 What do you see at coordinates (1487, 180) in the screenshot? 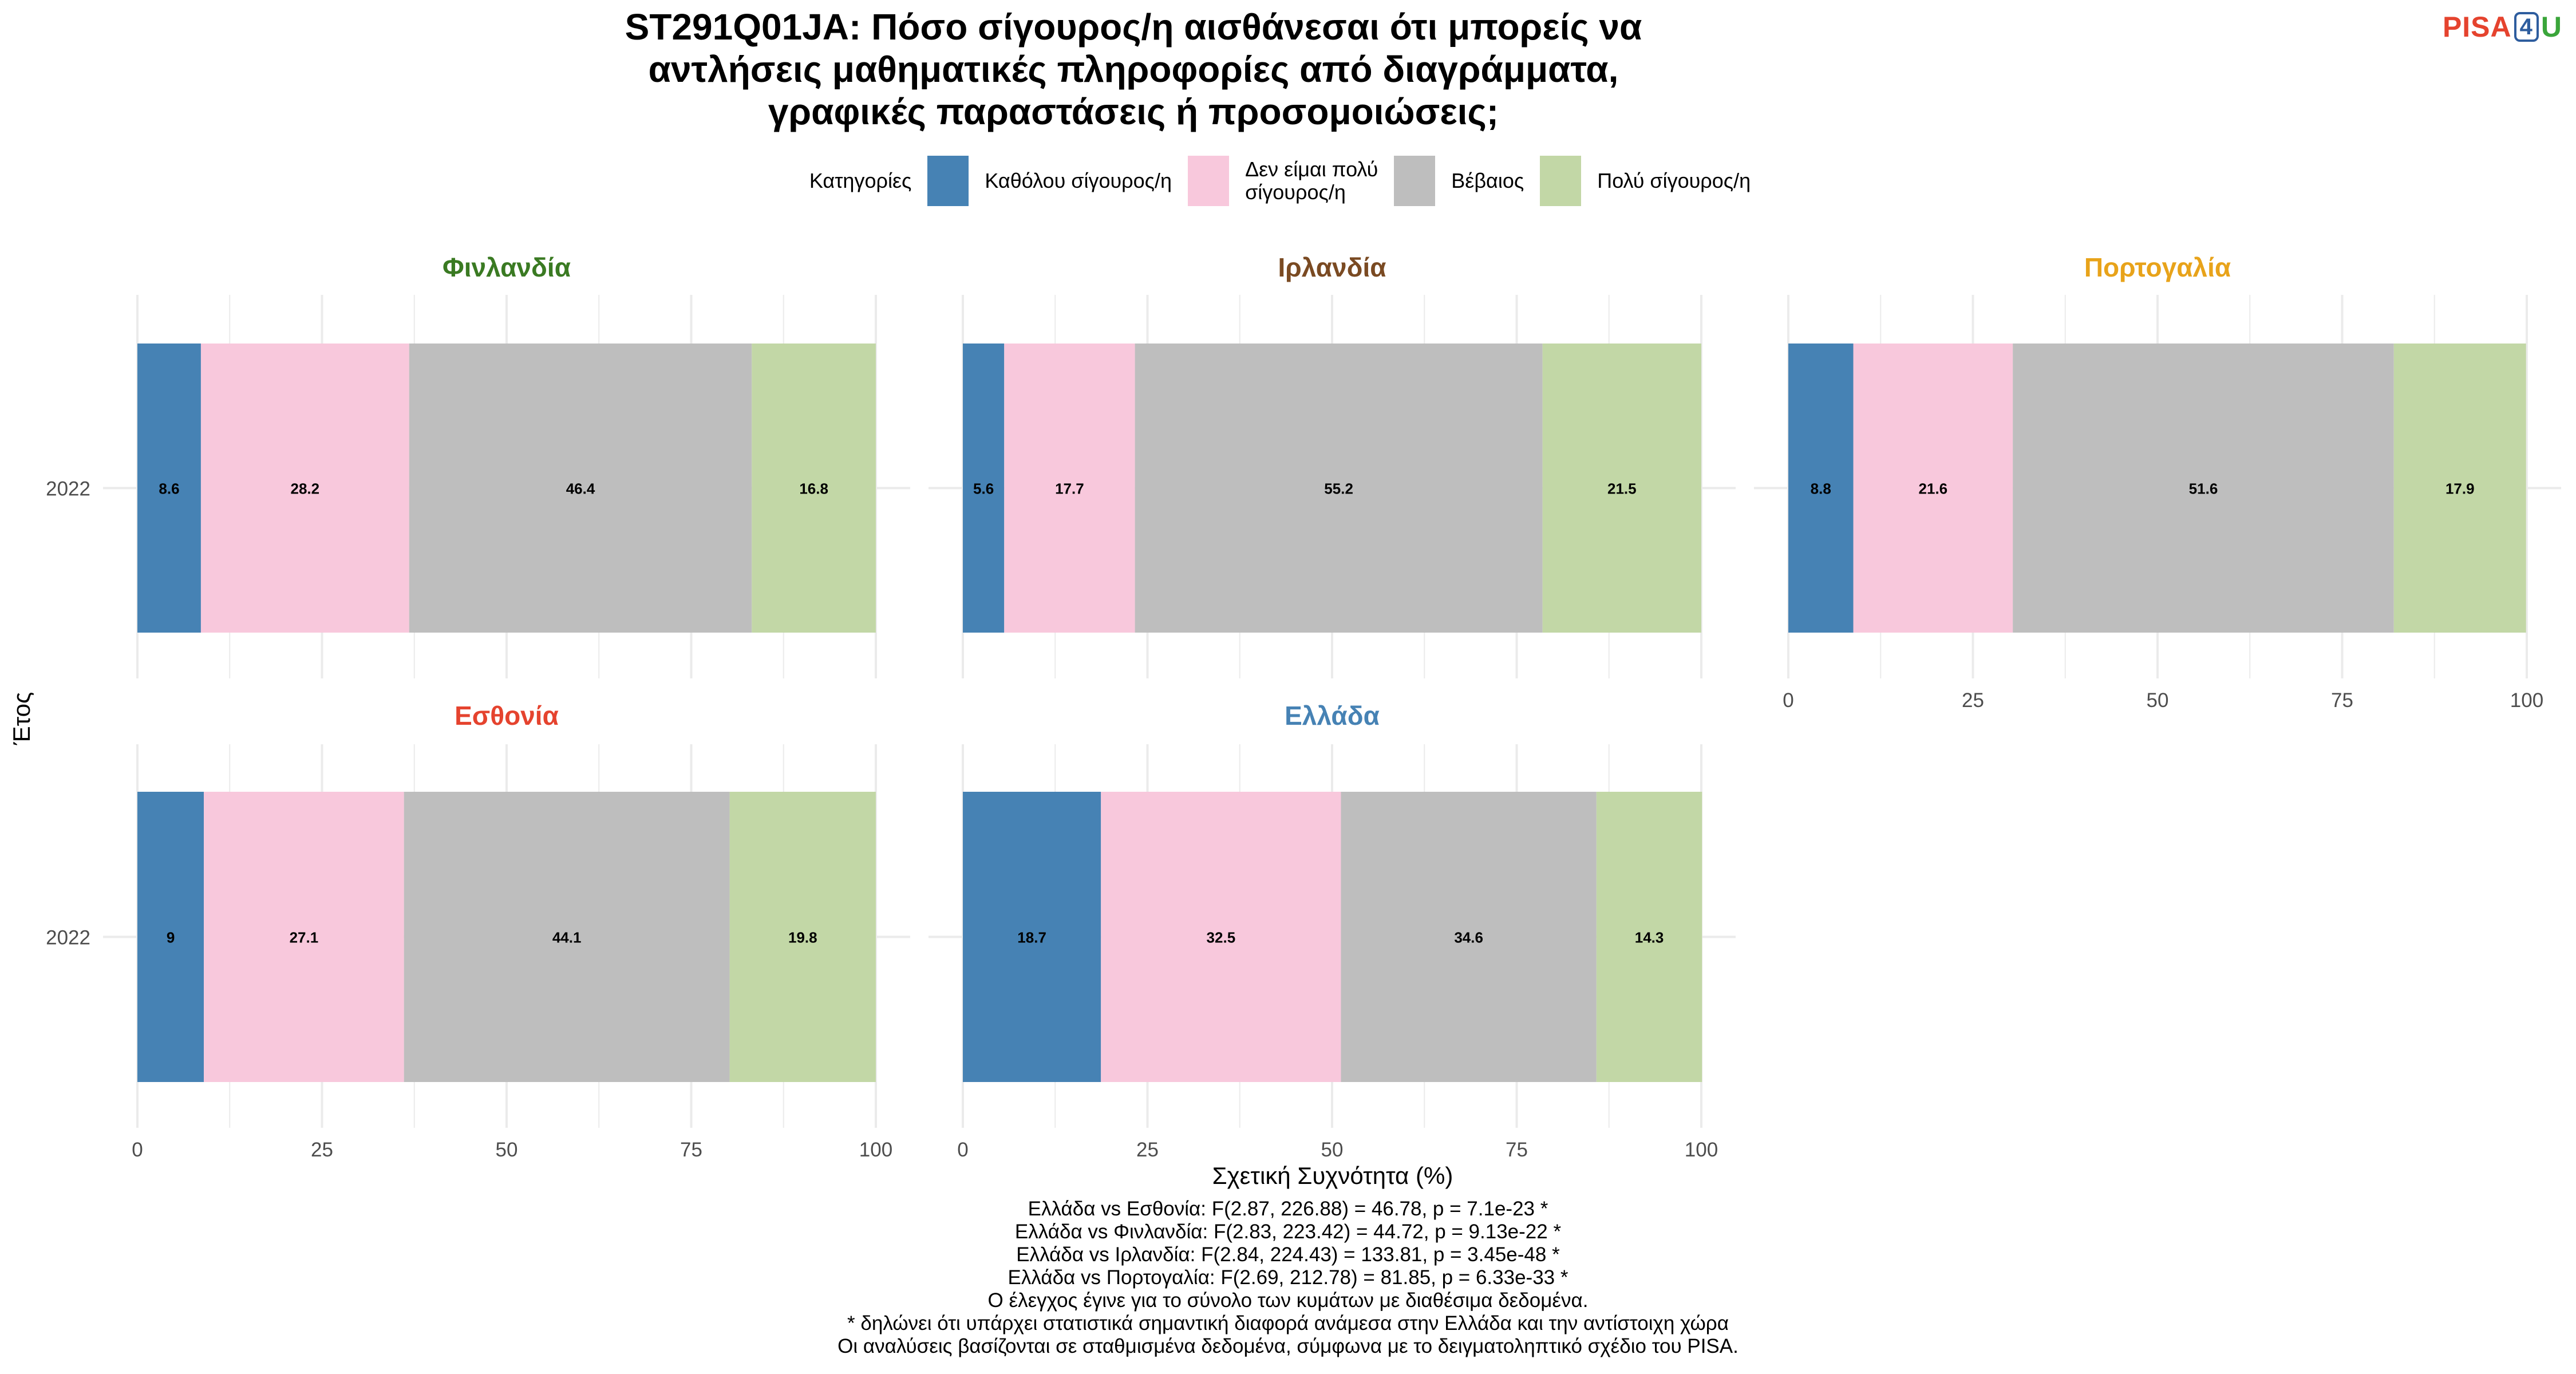
I see `legend-label: Βέβαιος` at bounding box center [1487, 180].